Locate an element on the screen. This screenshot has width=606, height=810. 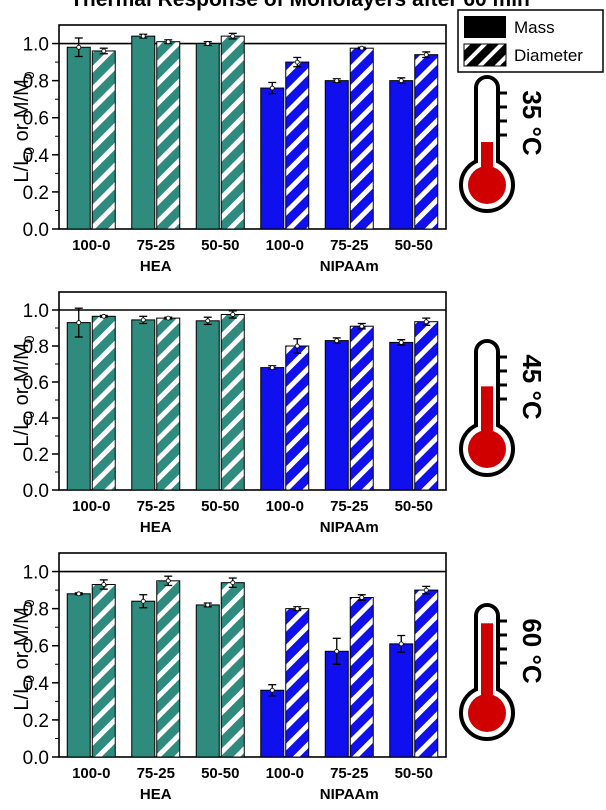
legend-swatch-mass is located at coordinates (485, 27).